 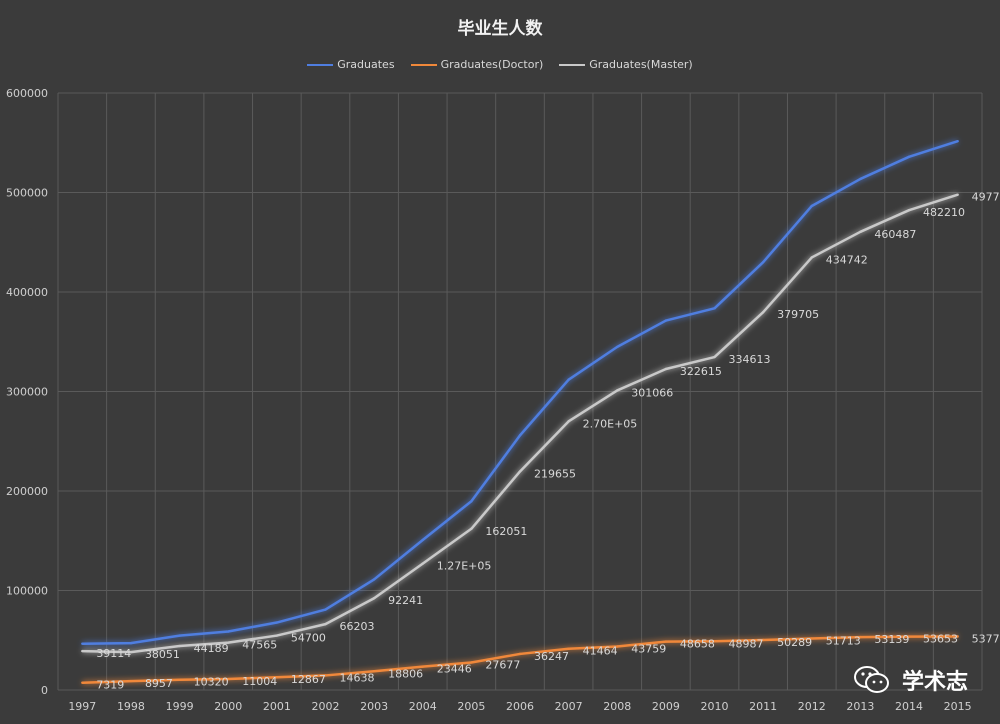 What do you see at coordinates (308, 679) in the screenshot?
I see `data-label: 12867` at bounding box center [308, 679].